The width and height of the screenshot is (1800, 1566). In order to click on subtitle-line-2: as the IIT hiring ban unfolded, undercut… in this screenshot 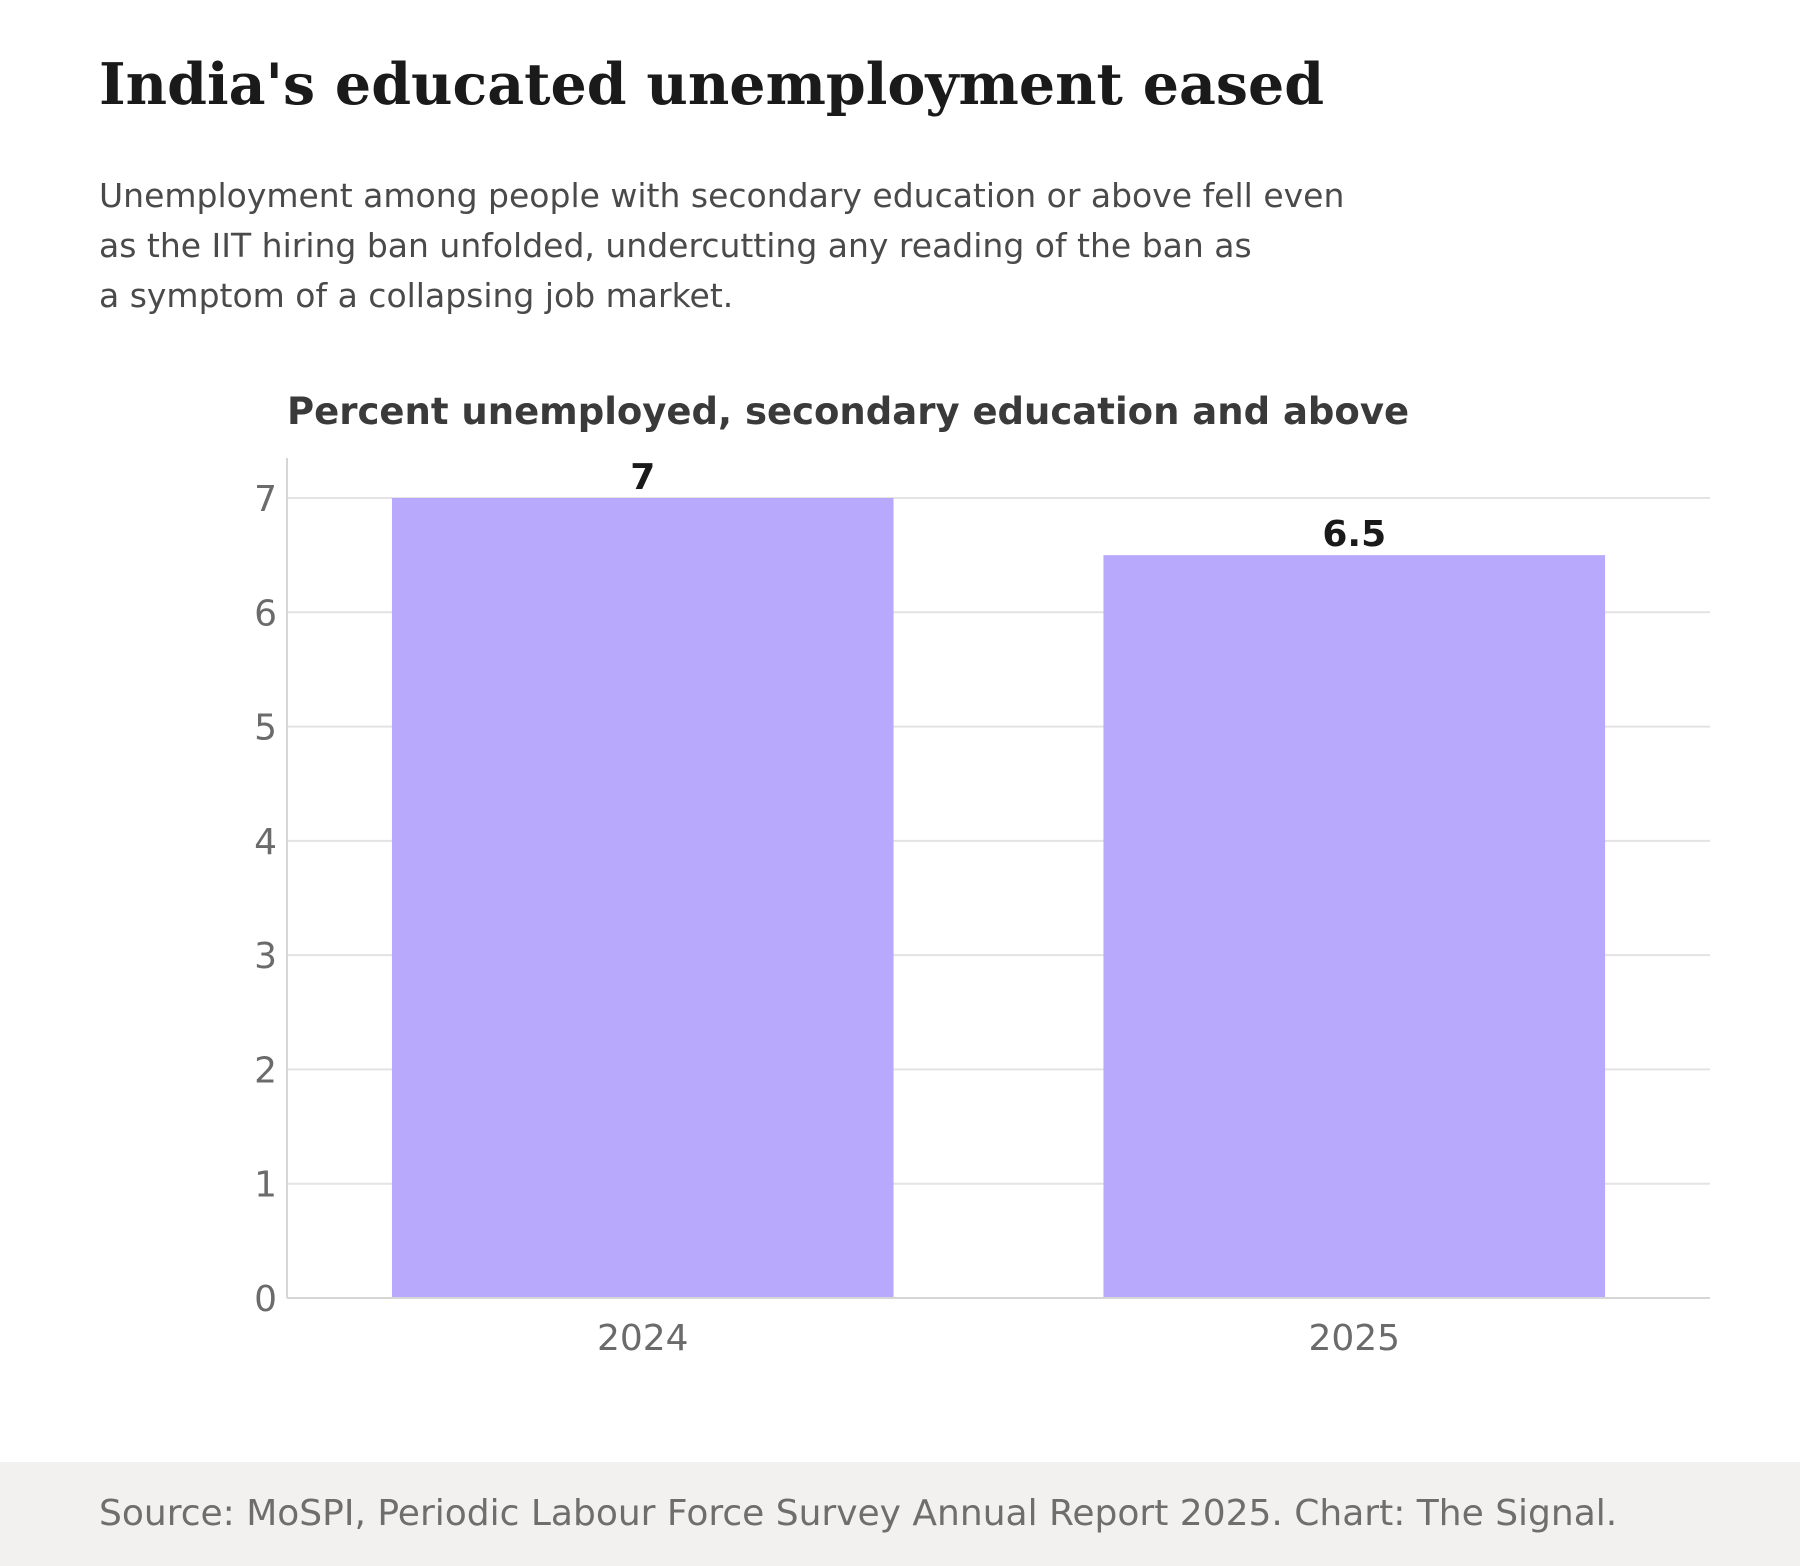, I will do `click(675, 245)`.